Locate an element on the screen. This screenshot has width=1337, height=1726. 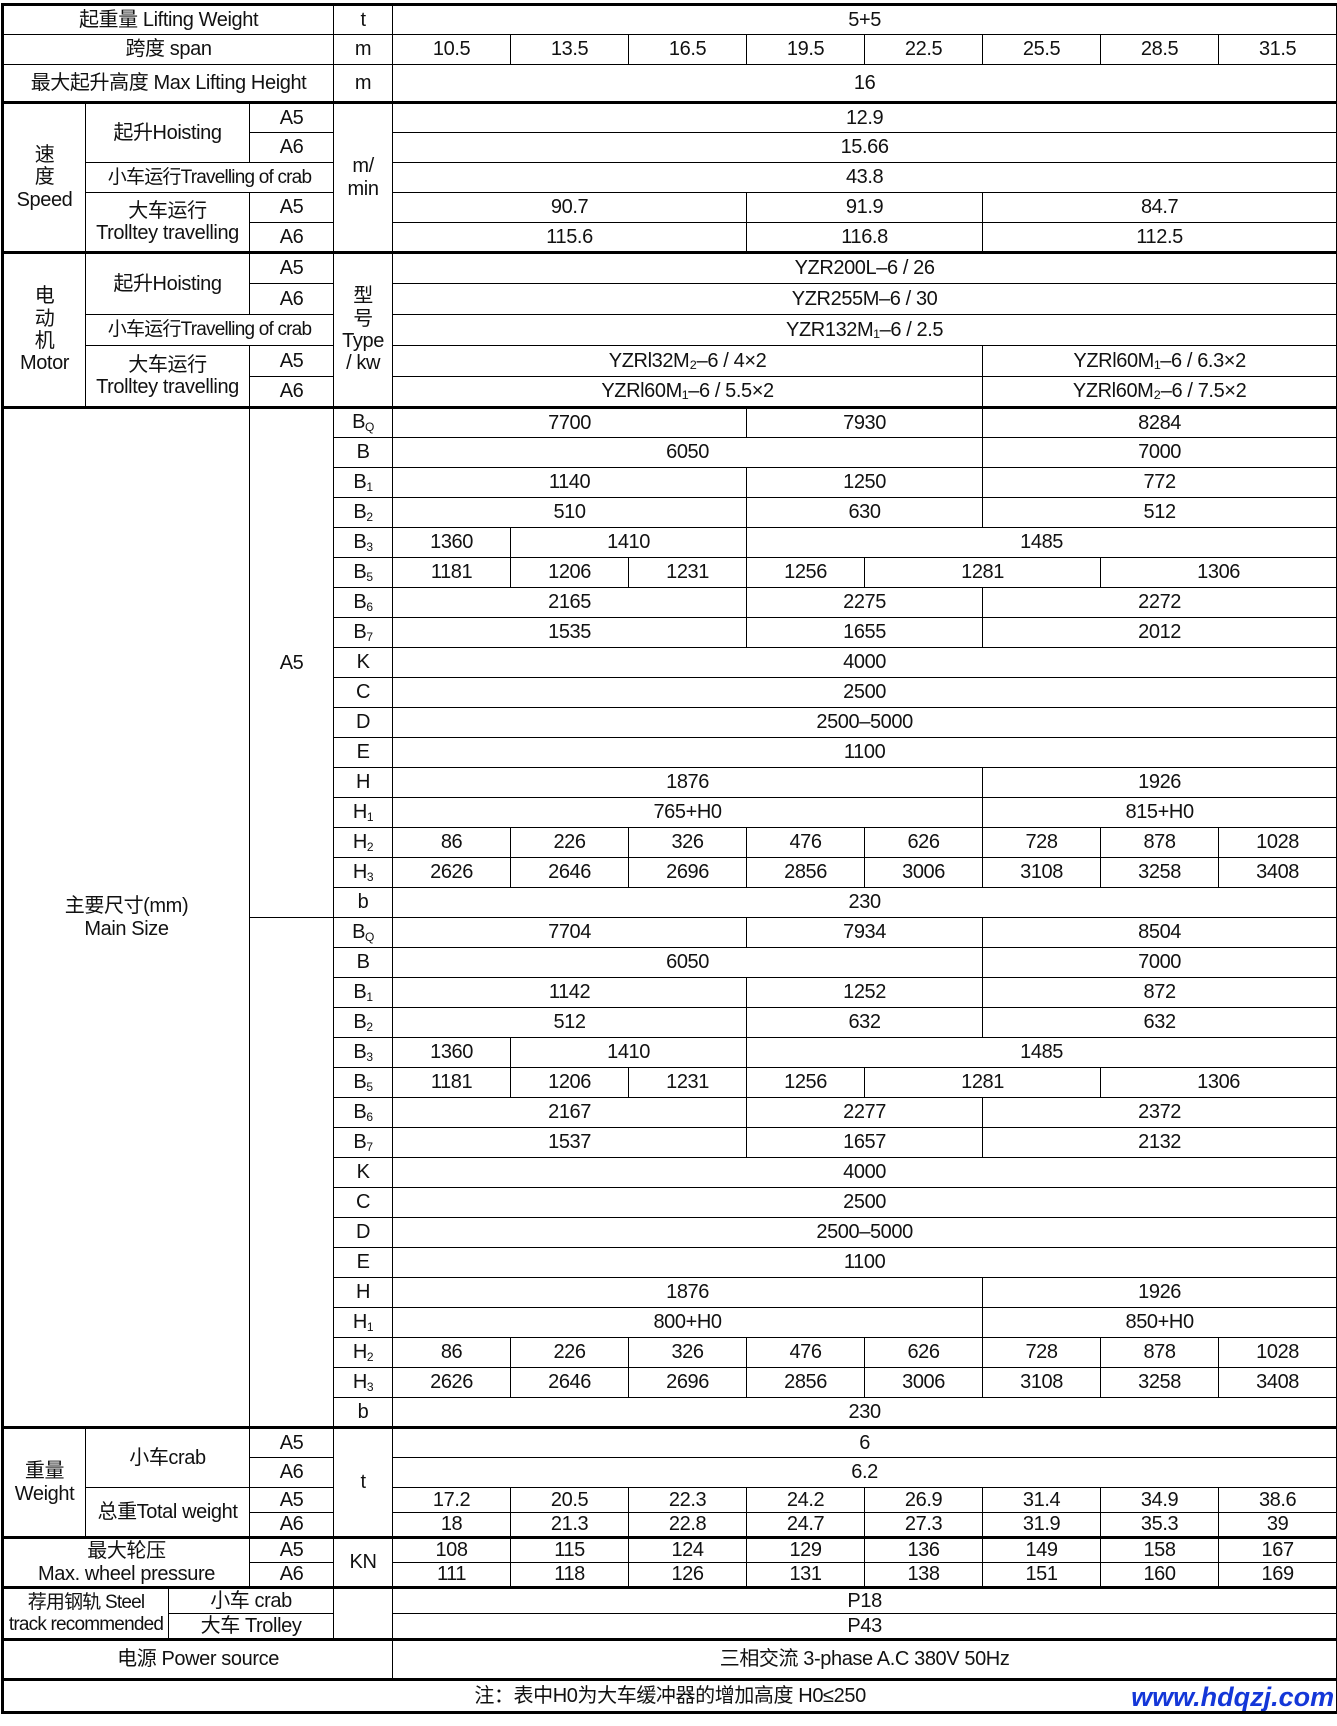
value-cell: 8284 is located at coordinates (1160, 423).